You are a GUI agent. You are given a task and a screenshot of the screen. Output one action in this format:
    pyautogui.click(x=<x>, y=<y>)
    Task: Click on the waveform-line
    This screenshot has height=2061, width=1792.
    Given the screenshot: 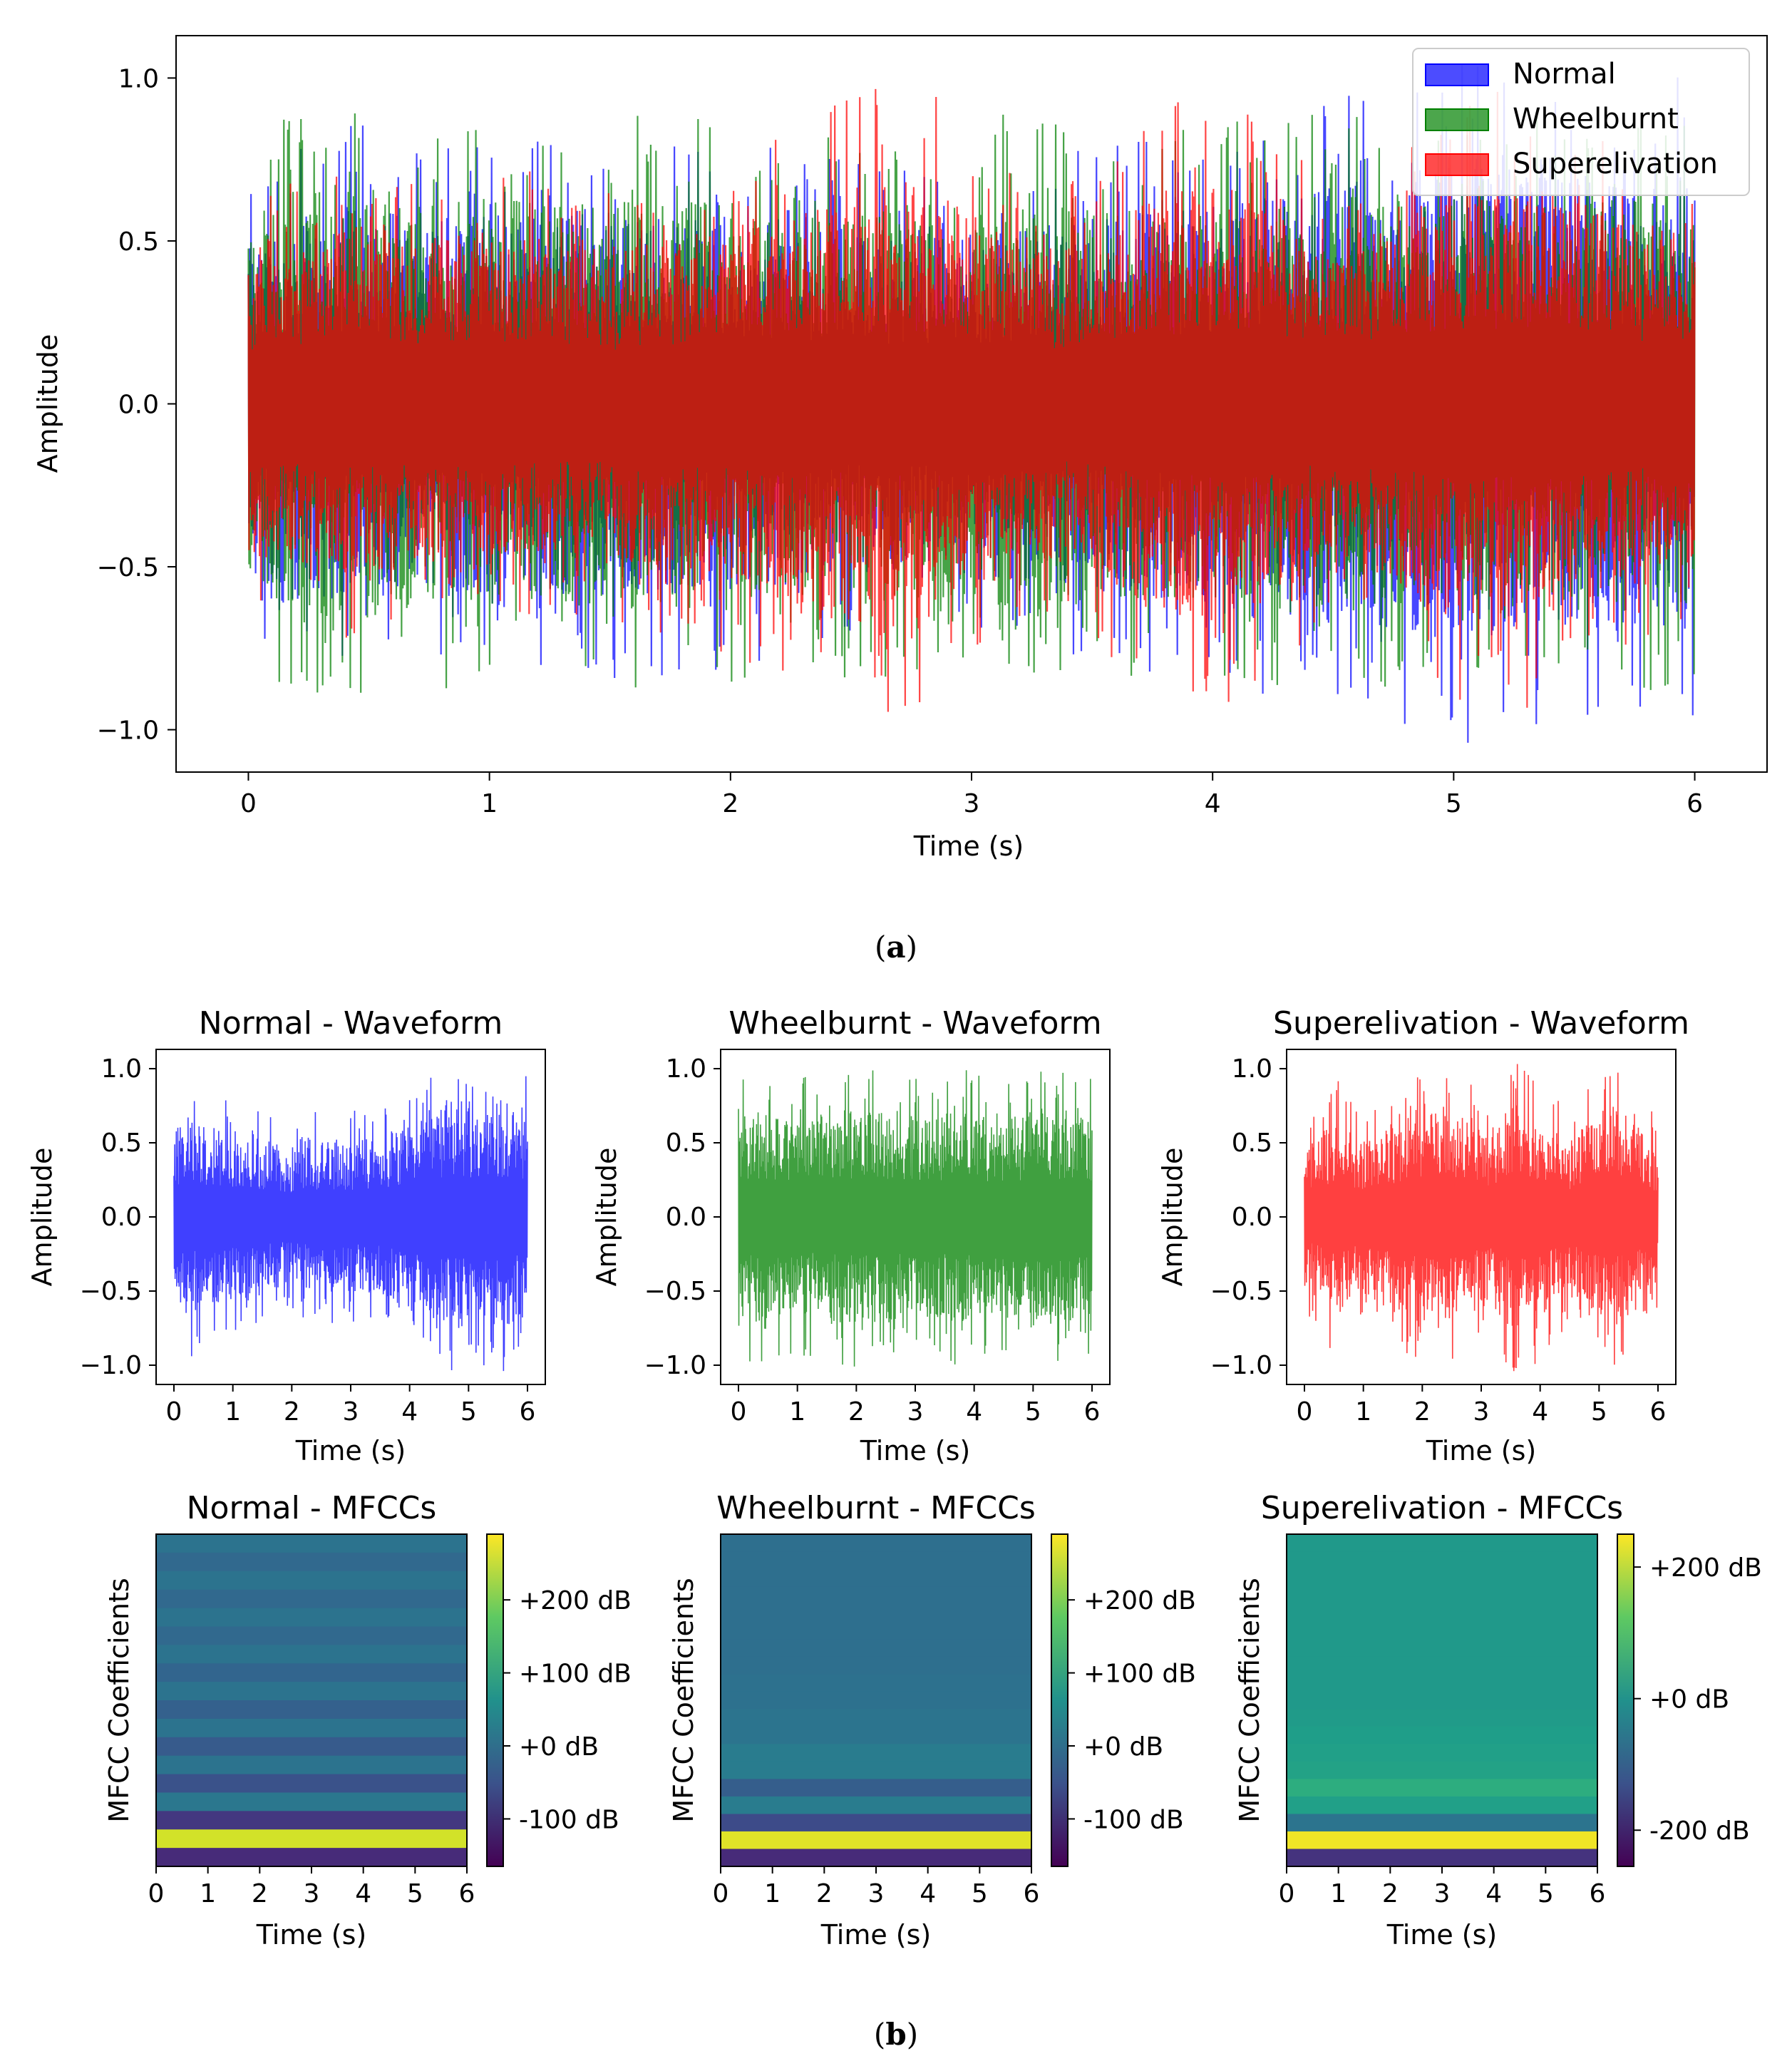 What is the action you would take?
    pyautogui.click(x=351, y=1224)
    